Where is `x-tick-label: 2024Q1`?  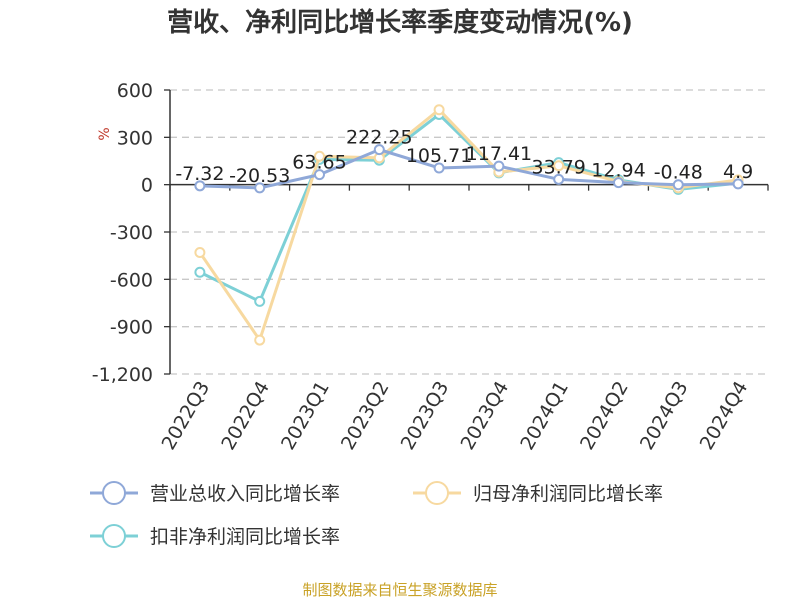 x-tick-label: 2024Q1 is located at coordinates (544, 416).